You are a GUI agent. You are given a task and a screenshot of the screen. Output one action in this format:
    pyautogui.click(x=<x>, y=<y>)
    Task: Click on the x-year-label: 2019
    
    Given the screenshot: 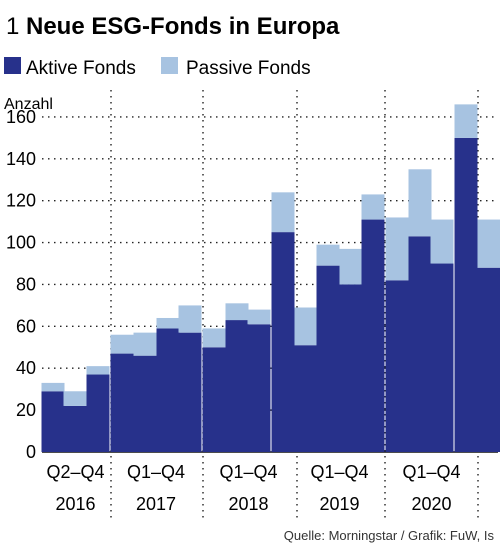 What is the action you would take?
    pyautogui.click(x=339, y=504)
    